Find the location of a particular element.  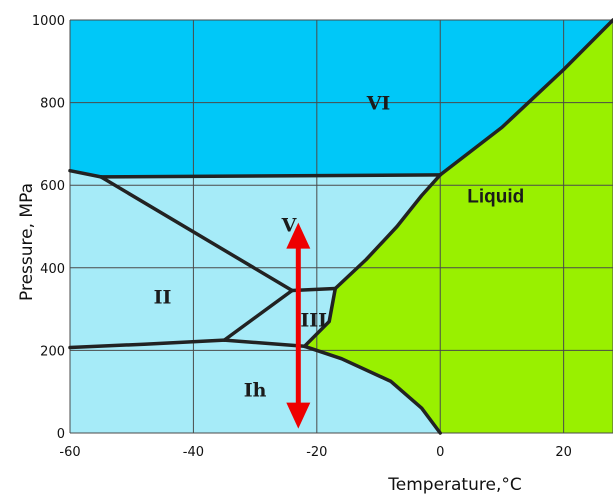

boundary-ii-ih is located at coordinates (147, 344).